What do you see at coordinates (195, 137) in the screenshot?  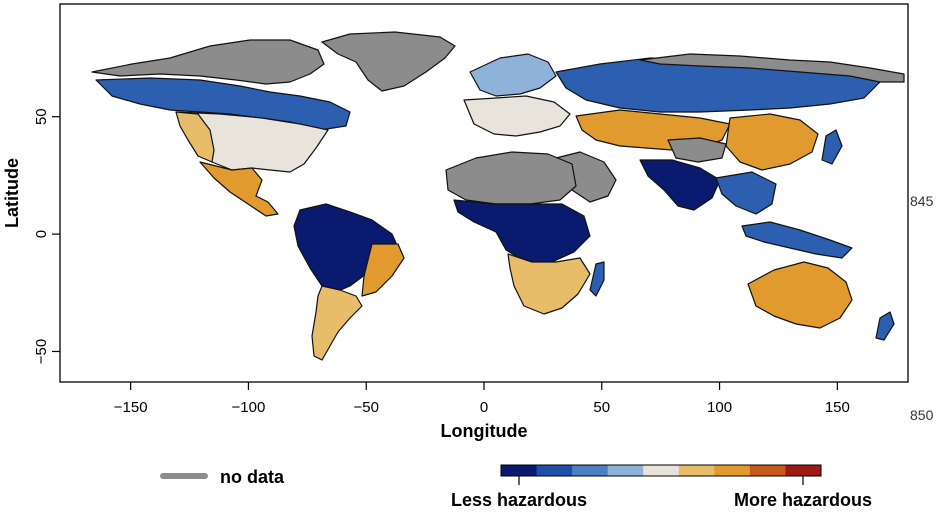 I see `region-usa-west` at bounding box center [195, 137].